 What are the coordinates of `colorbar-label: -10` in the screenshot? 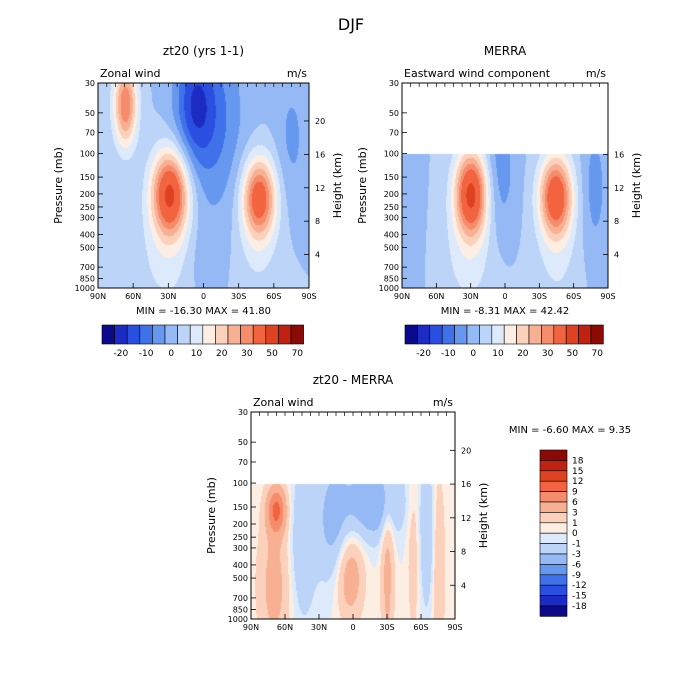 It's located at (448, 354).